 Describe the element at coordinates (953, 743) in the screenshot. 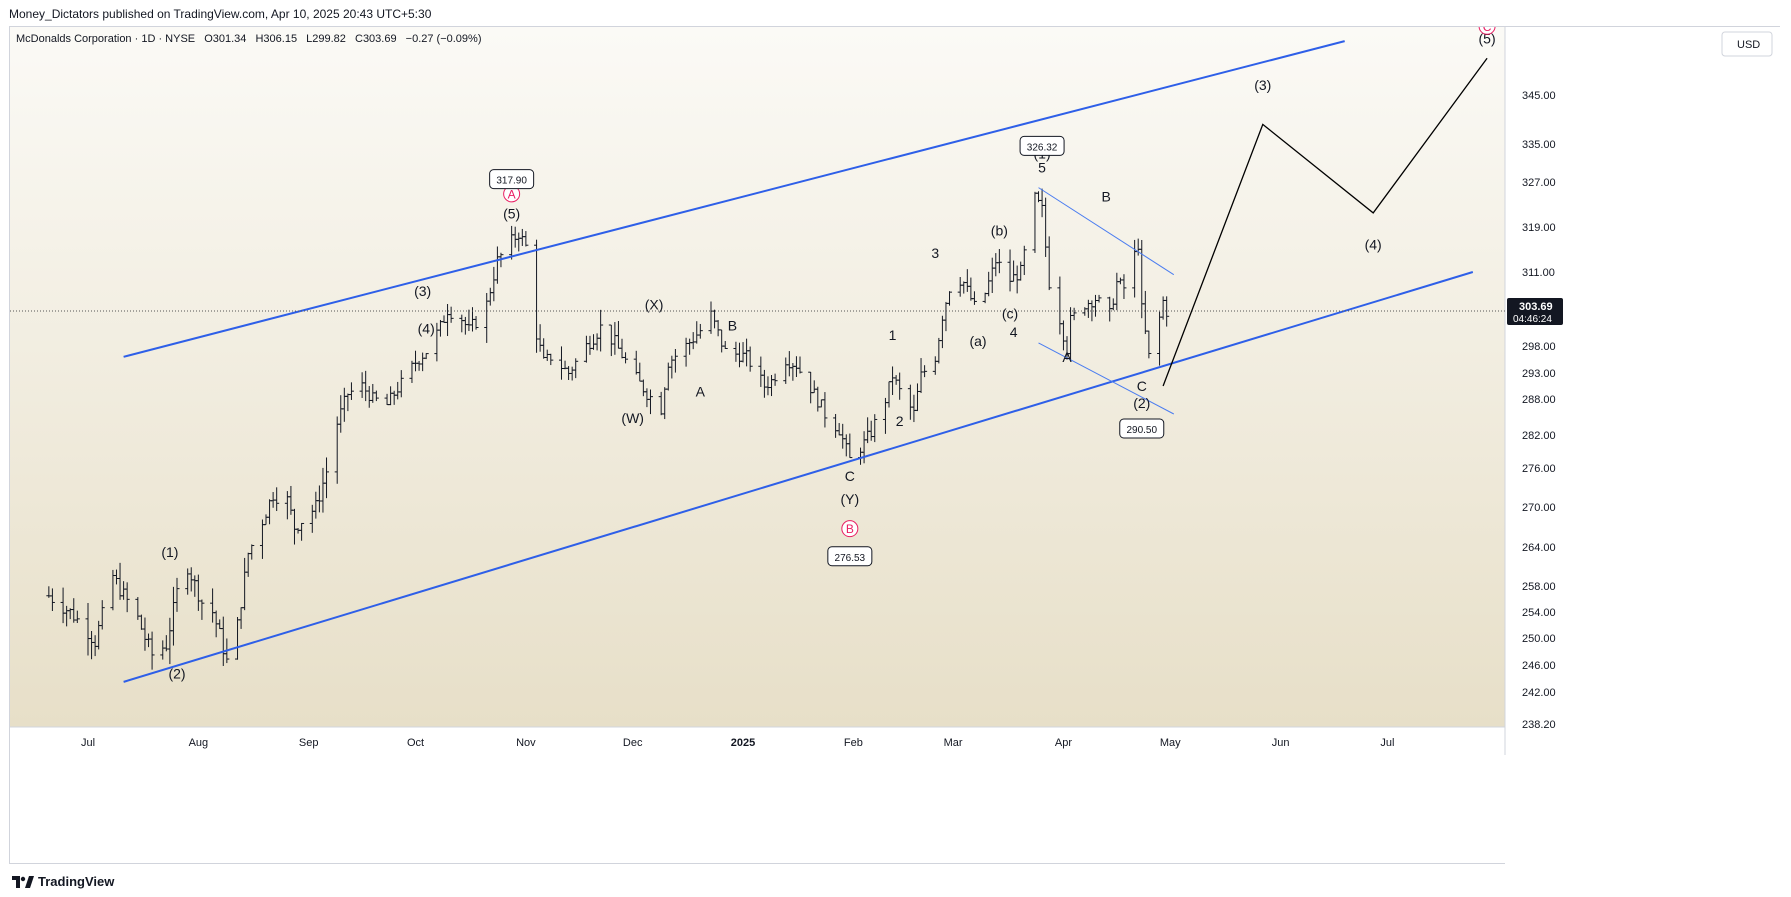

I see `time-tick: Mar` at that location.